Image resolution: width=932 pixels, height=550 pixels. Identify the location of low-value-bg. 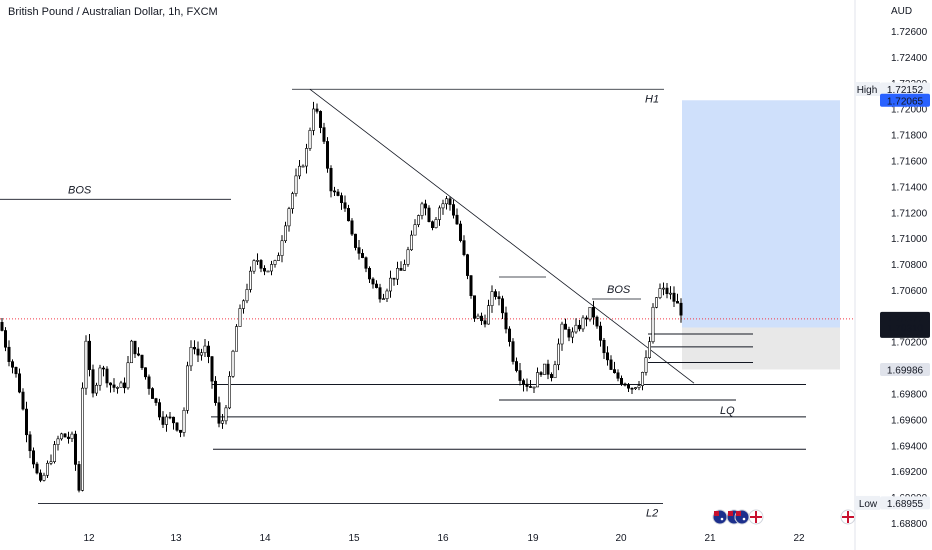
(905, 503).